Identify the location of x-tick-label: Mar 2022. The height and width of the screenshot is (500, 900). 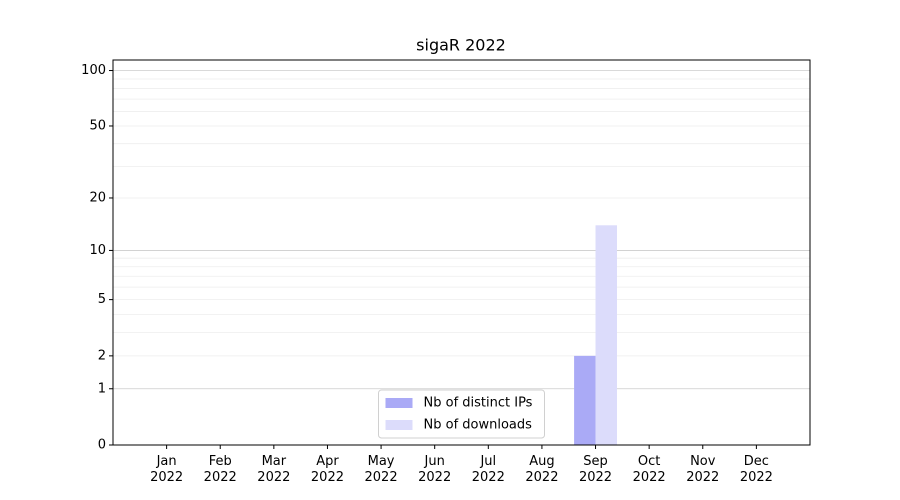
(273, 469).